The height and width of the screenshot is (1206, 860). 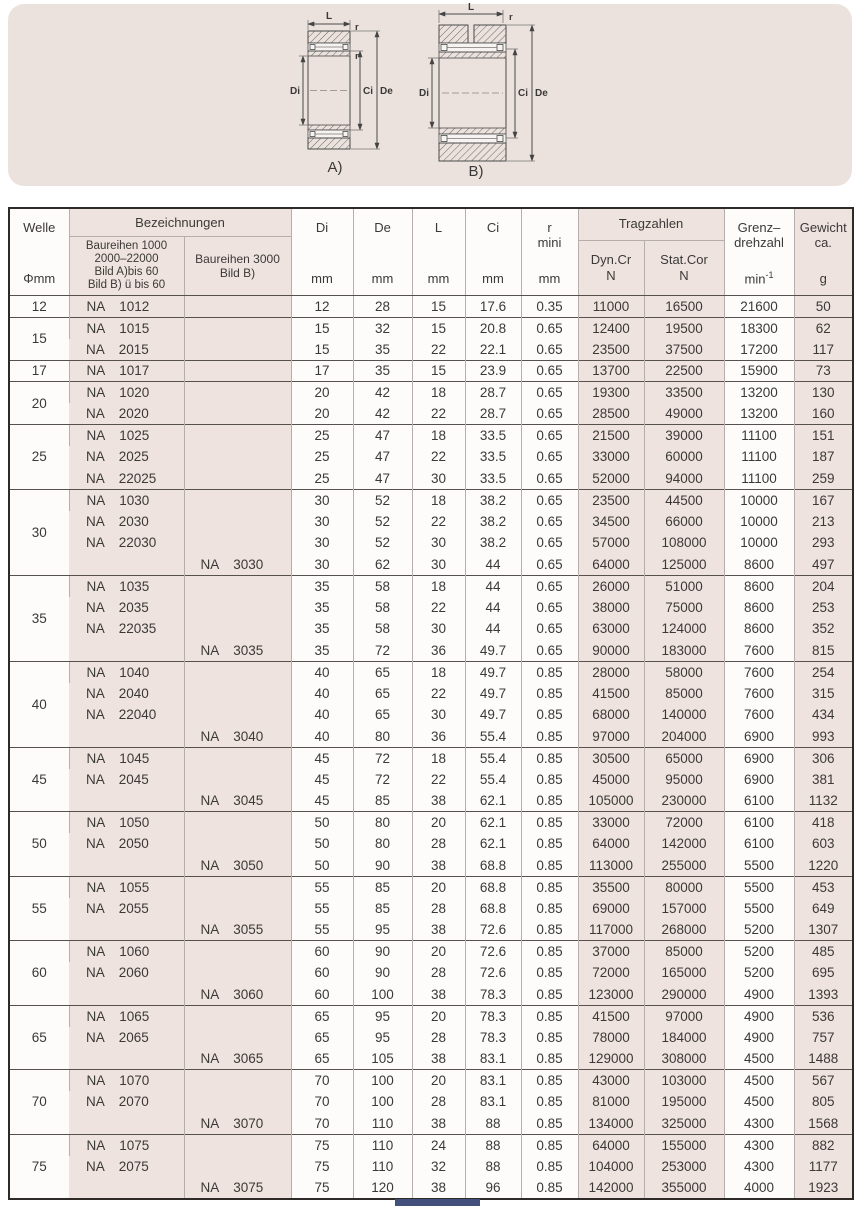 I want to click on di-value: 65, so click(x=321, y=1037).